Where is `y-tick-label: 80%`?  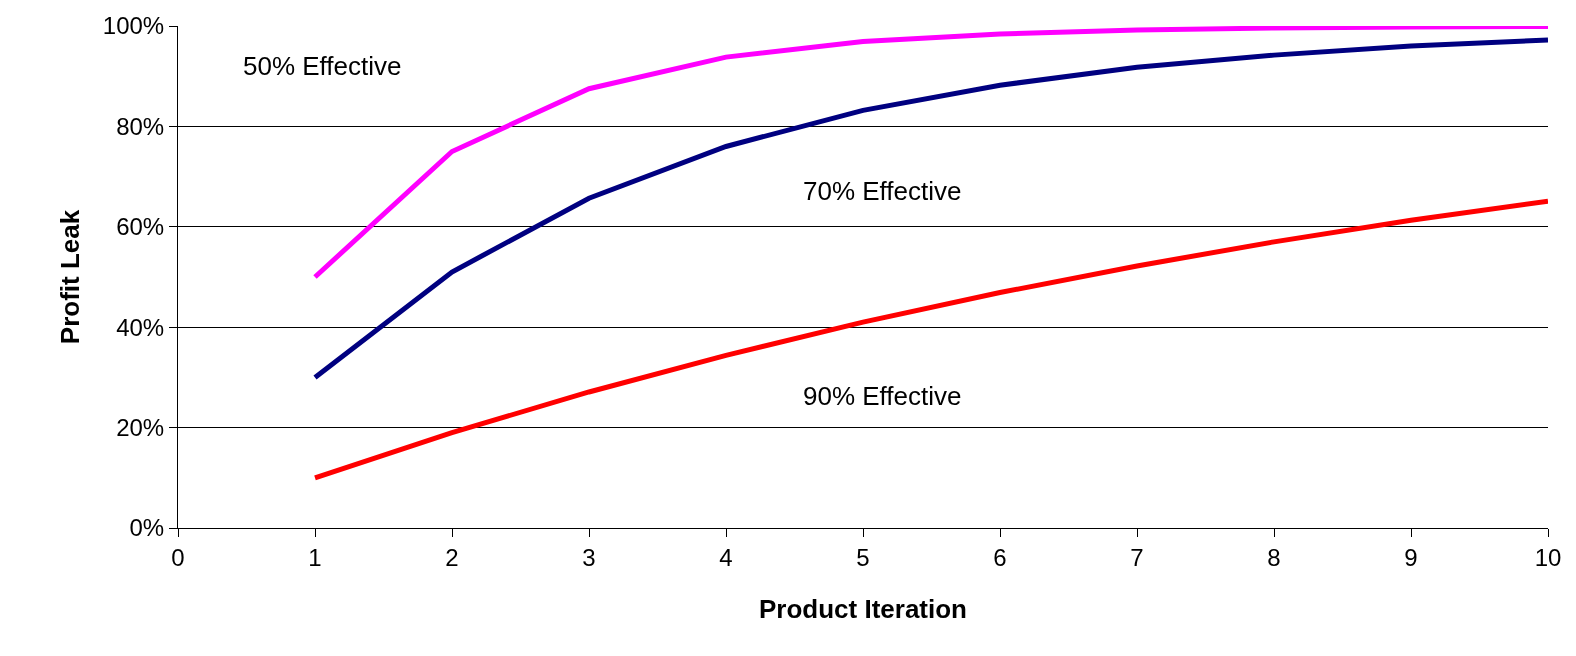 y-tick-label: 80% is located at coordinates (140, 126).